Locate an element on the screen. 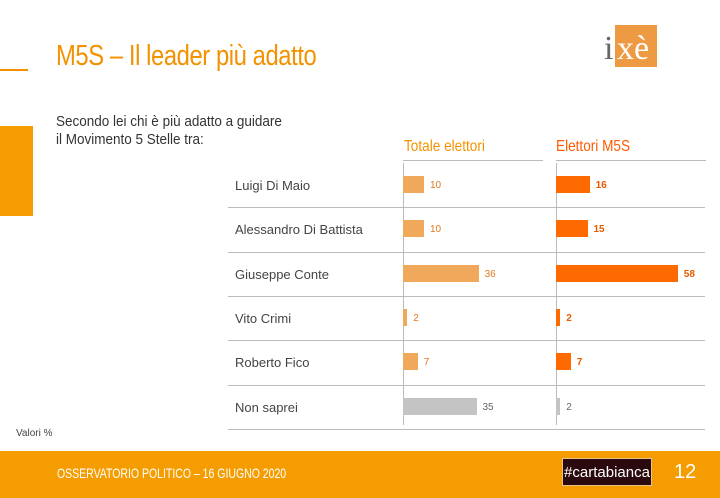 This screenshot has width=720, height=498. page-title: M5S – Il leader più adatto is located at coordinates (186, 56).